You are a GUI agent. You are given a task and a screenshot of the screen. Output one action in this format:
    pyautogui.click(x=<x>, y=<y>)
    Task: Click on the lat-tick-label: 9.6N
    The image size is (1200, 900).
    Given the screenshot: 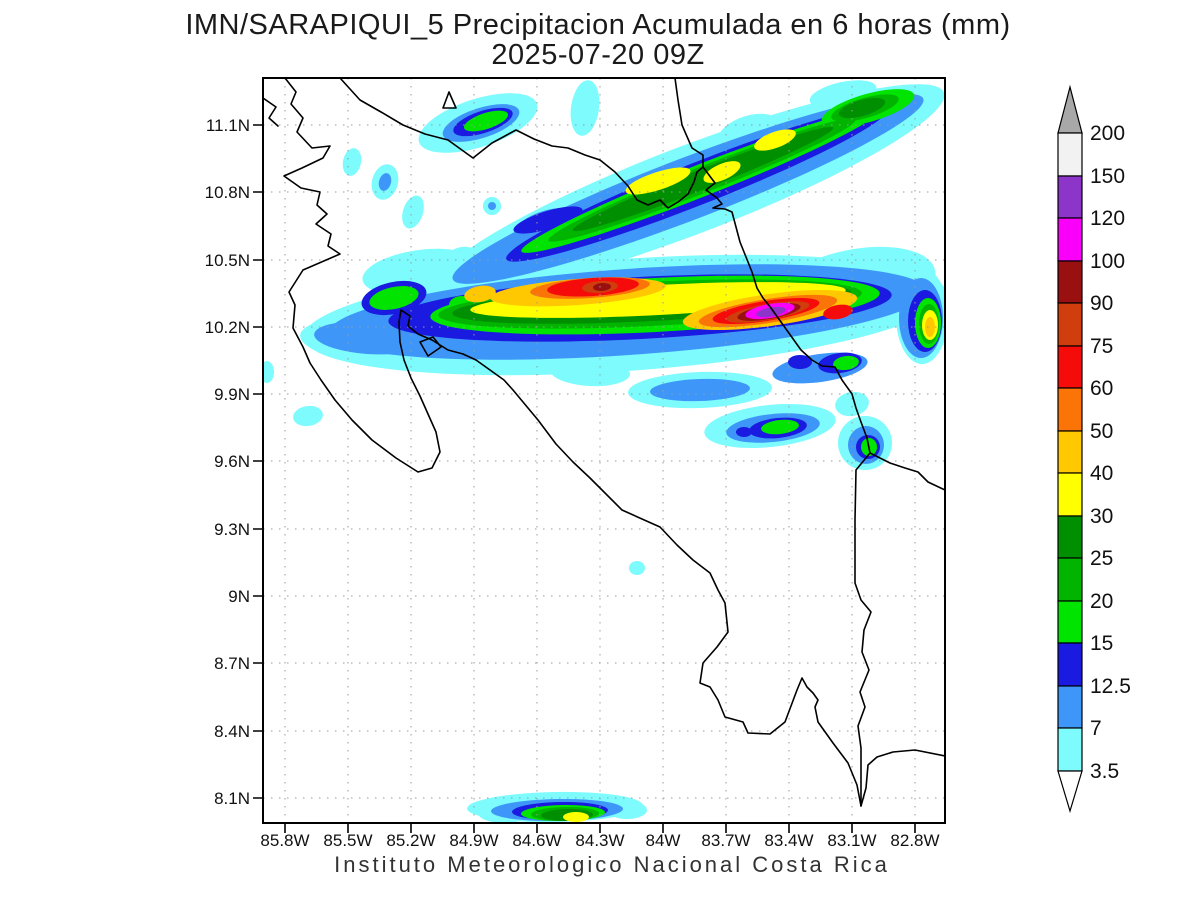 What is the action you would take?
    pyautogui.click(x=232, y=461)
    